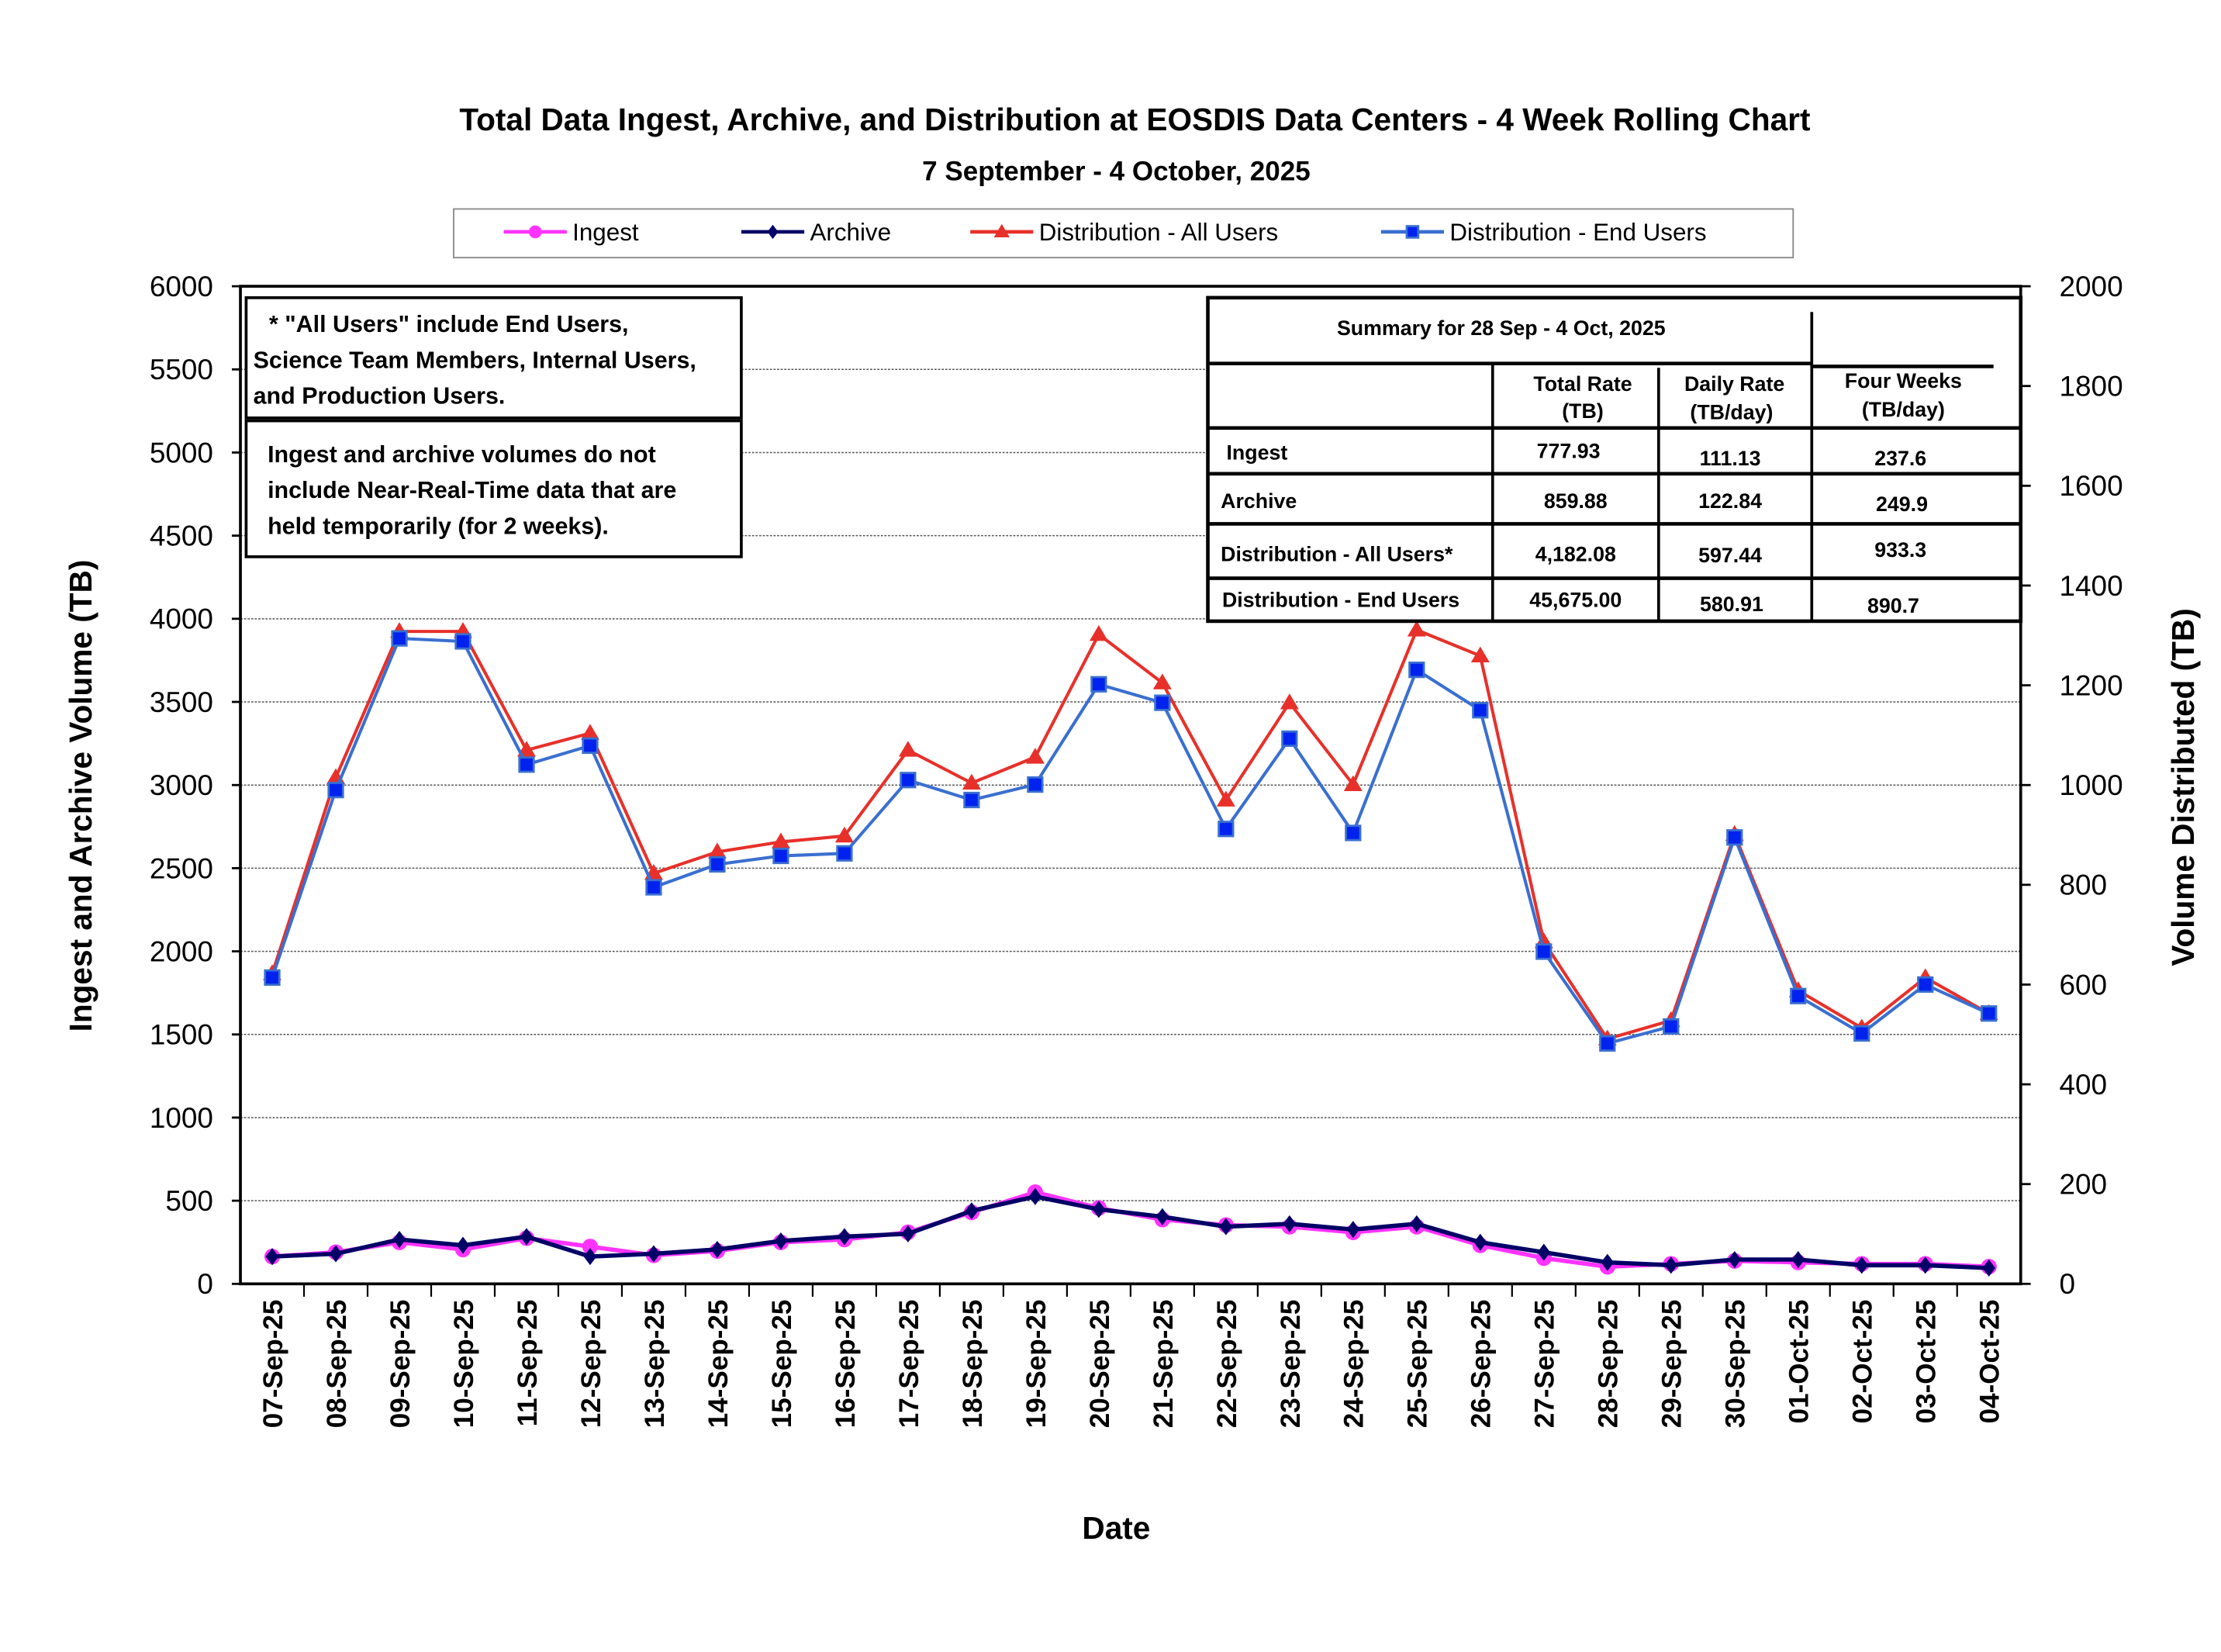  What do you see at coordinates (1545, 1364) in the screenshot?
I see `x-tick-label: 27-Sep-25` at bounding box center [1545, 1364].